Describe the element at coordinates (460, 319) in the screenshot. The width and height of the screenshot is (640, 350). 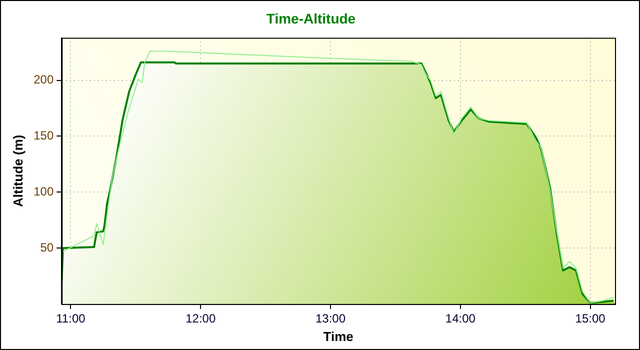
I see `x-tick-label: 14:00` at that location.